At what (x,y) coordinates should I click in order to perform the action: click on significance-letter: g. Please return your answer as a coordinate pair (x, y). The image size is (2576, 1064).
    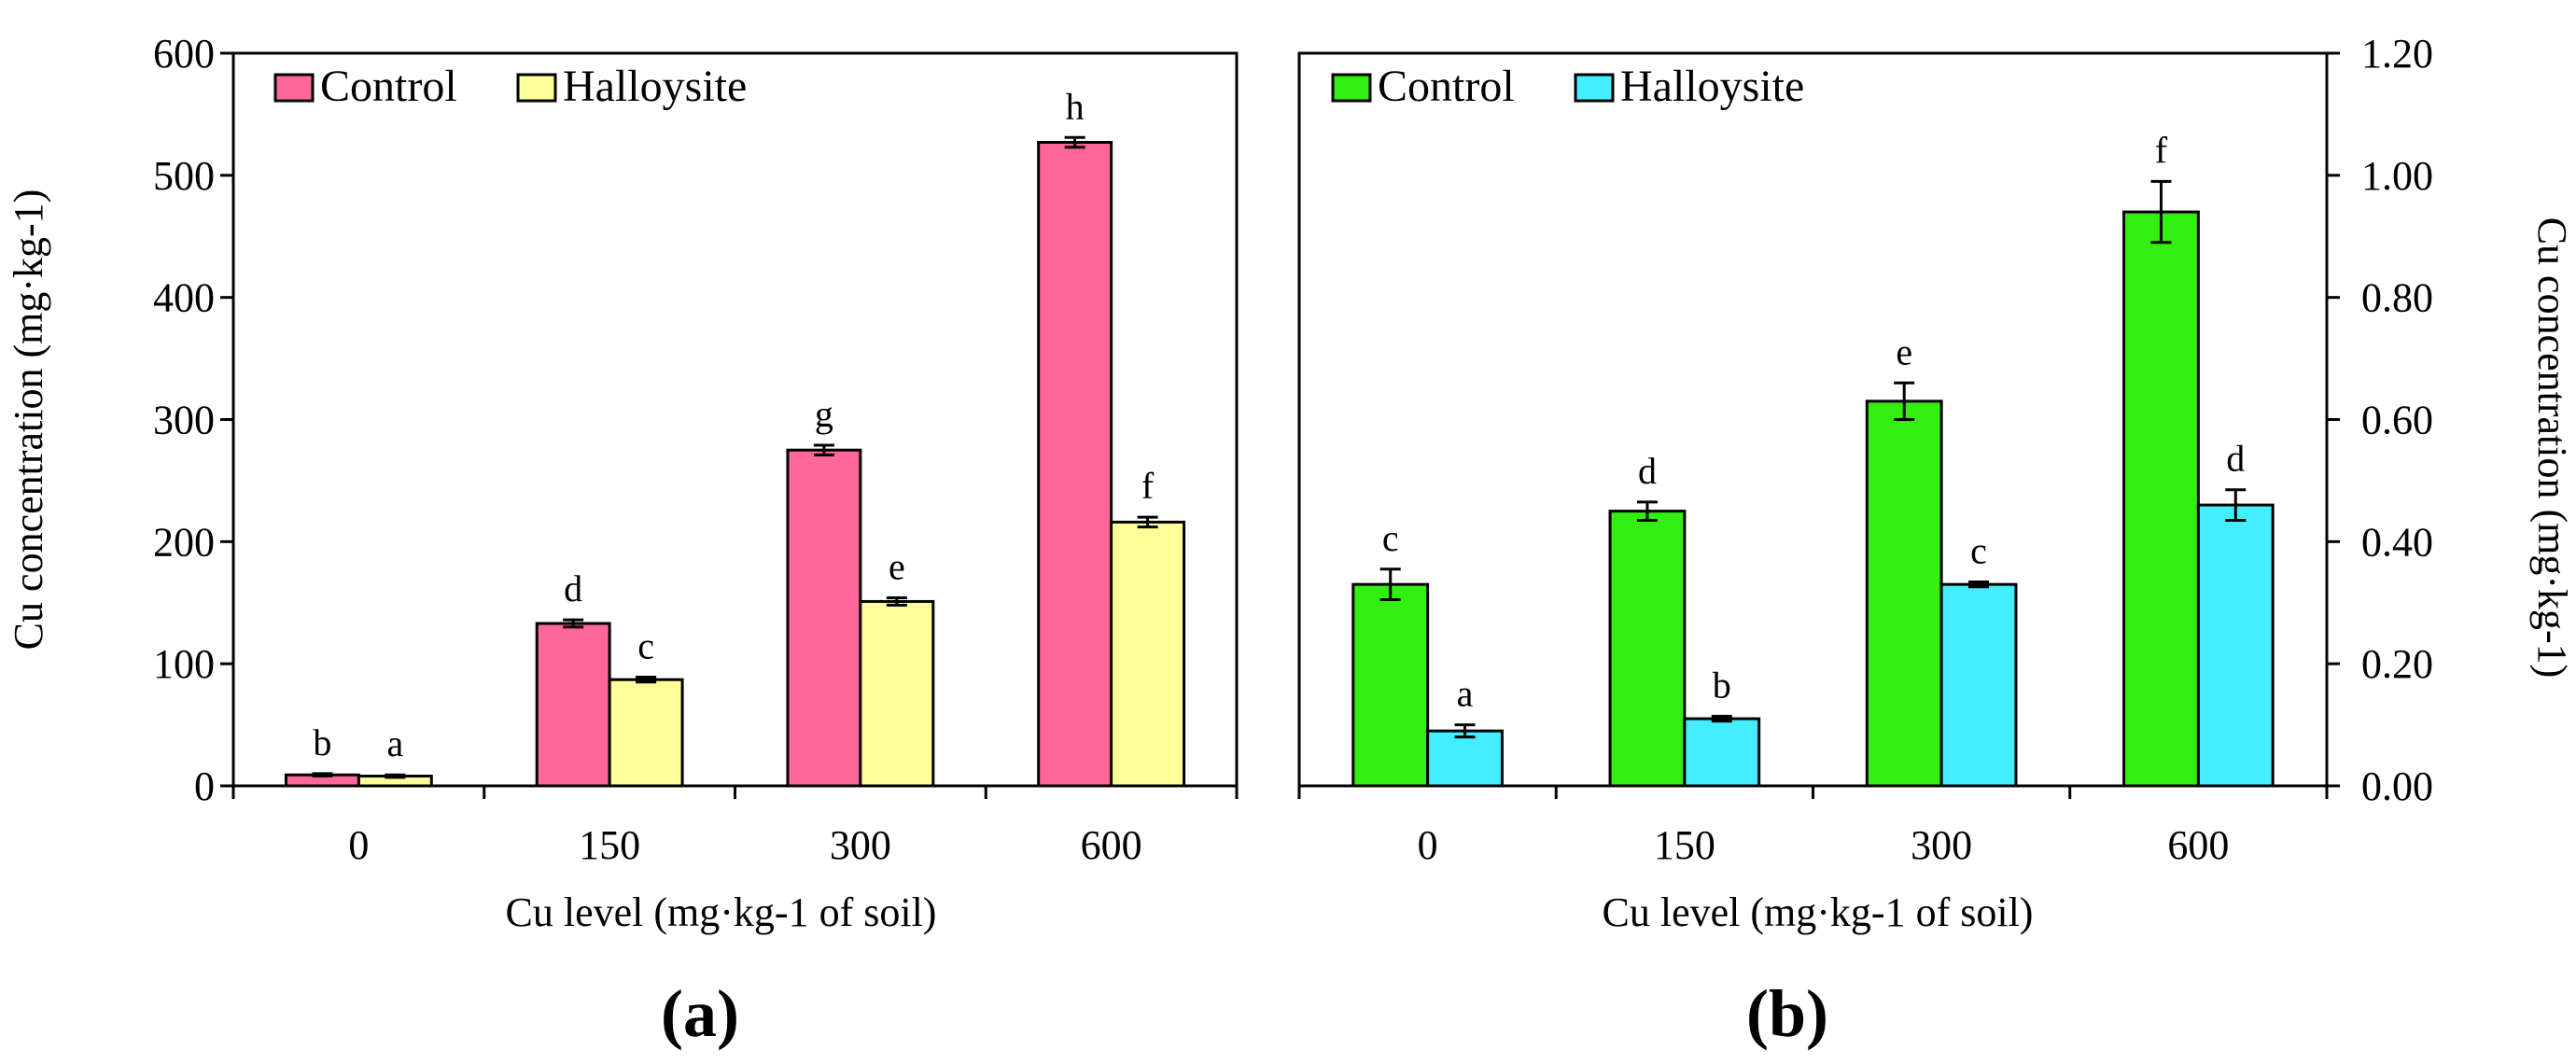
    Looking at the image, I should click on (824, 414).